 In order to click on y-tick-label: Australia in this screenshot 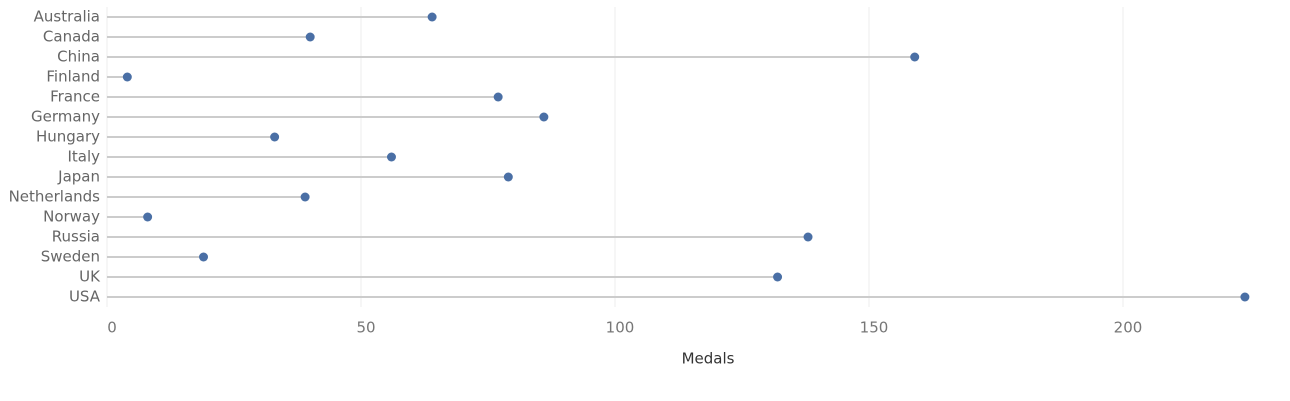, I will do `click(67, 17)`.